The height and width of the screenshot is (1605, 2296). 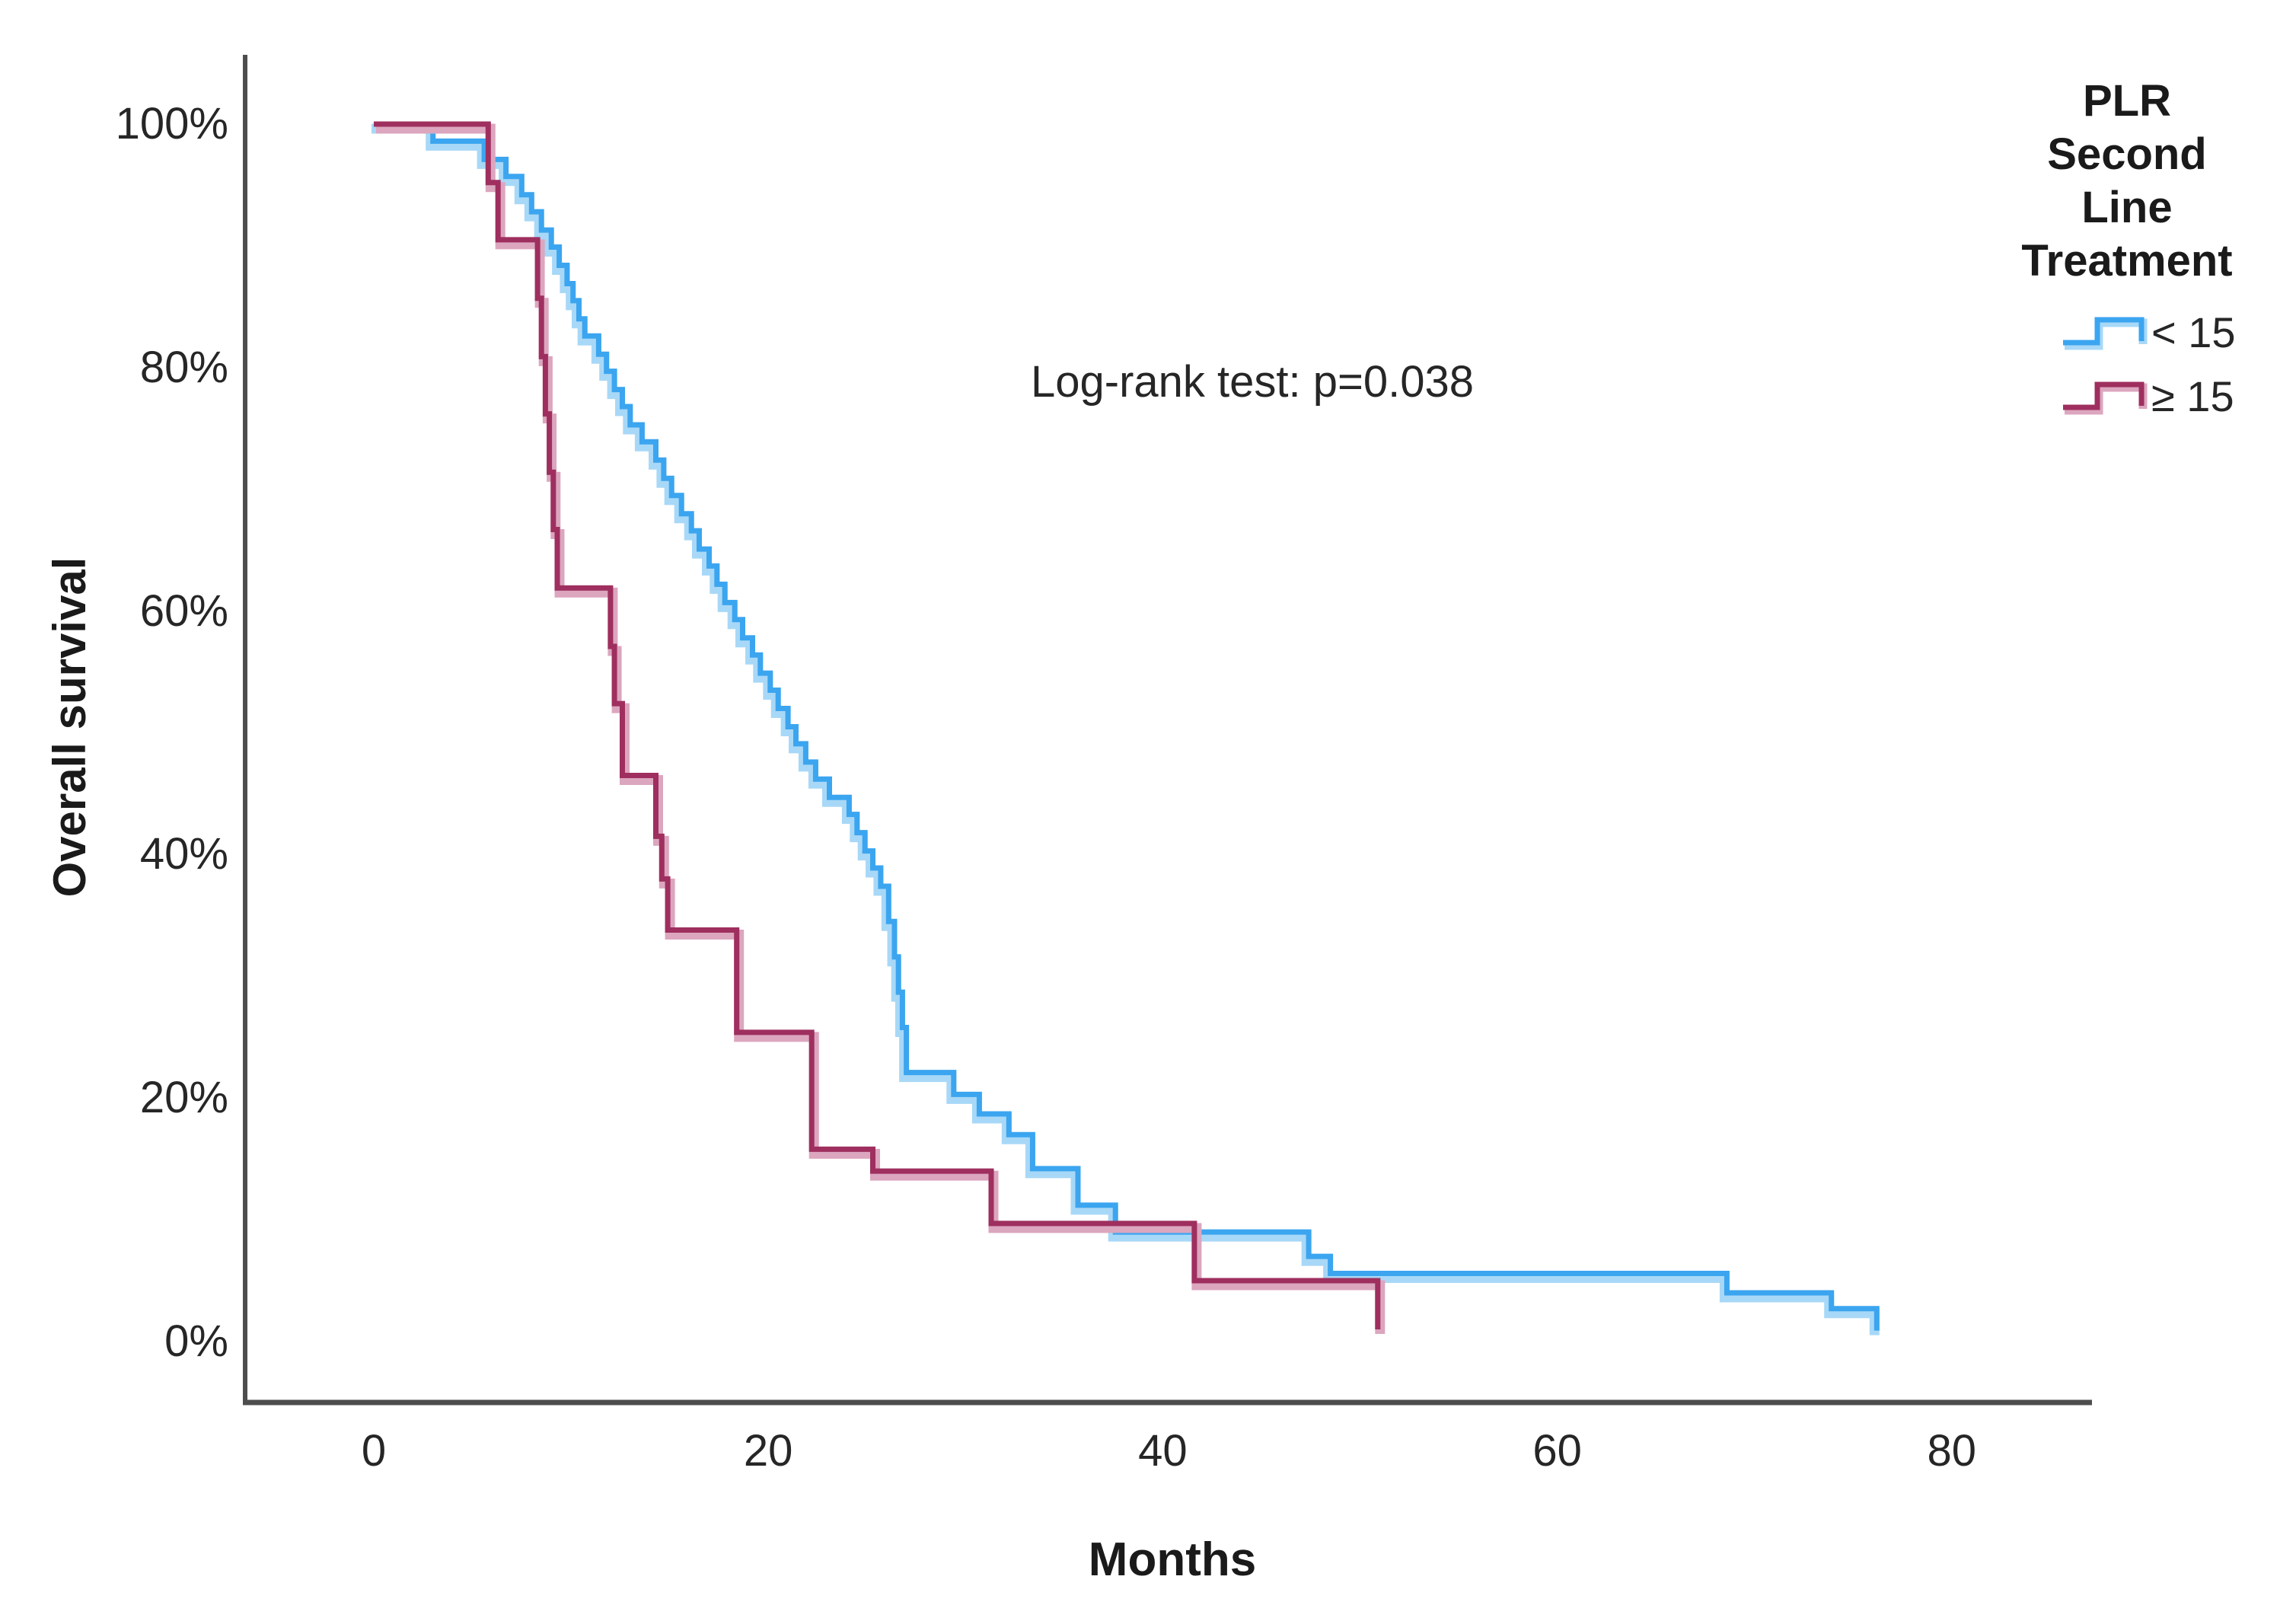 What do you see at coordinates (2193, 332) in the screenshot?
I see `legend-label-lt15: < 15` at bounding box center [2193, 332].